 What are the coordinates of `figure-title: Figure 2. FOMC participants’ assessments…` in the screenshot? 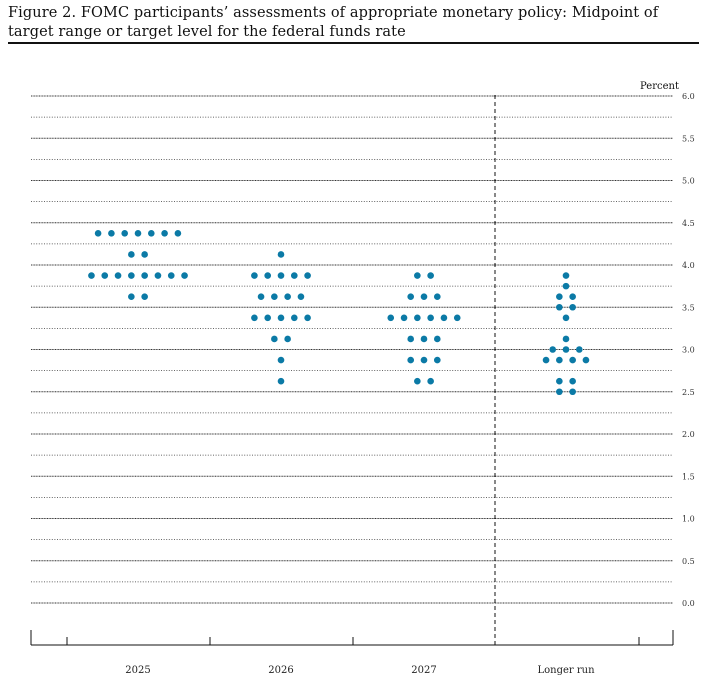 It's located at (333, 22).